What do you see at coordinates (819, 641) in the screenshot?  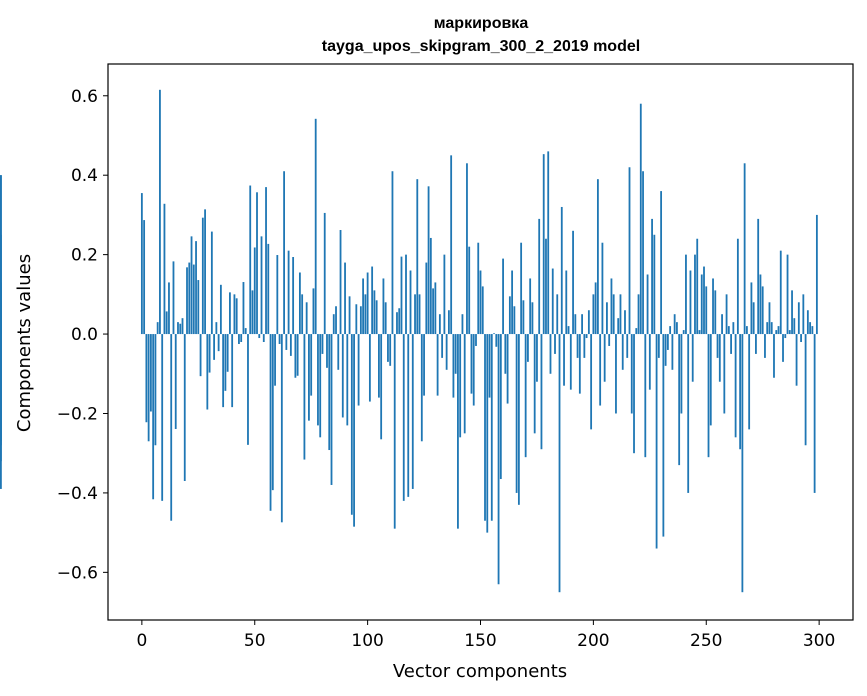 I see `x-tick-label: 300` at bounding box center [819, 641].